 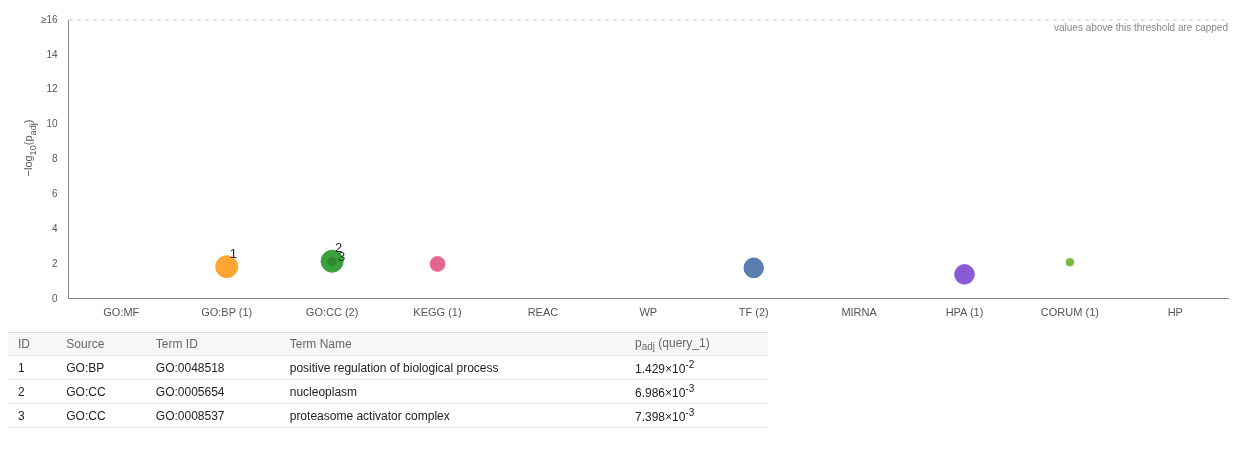 What do you see at coordinates (101, 367) in the screenshot?
I see `text: GO:BP` at bounding box center [101, 367].